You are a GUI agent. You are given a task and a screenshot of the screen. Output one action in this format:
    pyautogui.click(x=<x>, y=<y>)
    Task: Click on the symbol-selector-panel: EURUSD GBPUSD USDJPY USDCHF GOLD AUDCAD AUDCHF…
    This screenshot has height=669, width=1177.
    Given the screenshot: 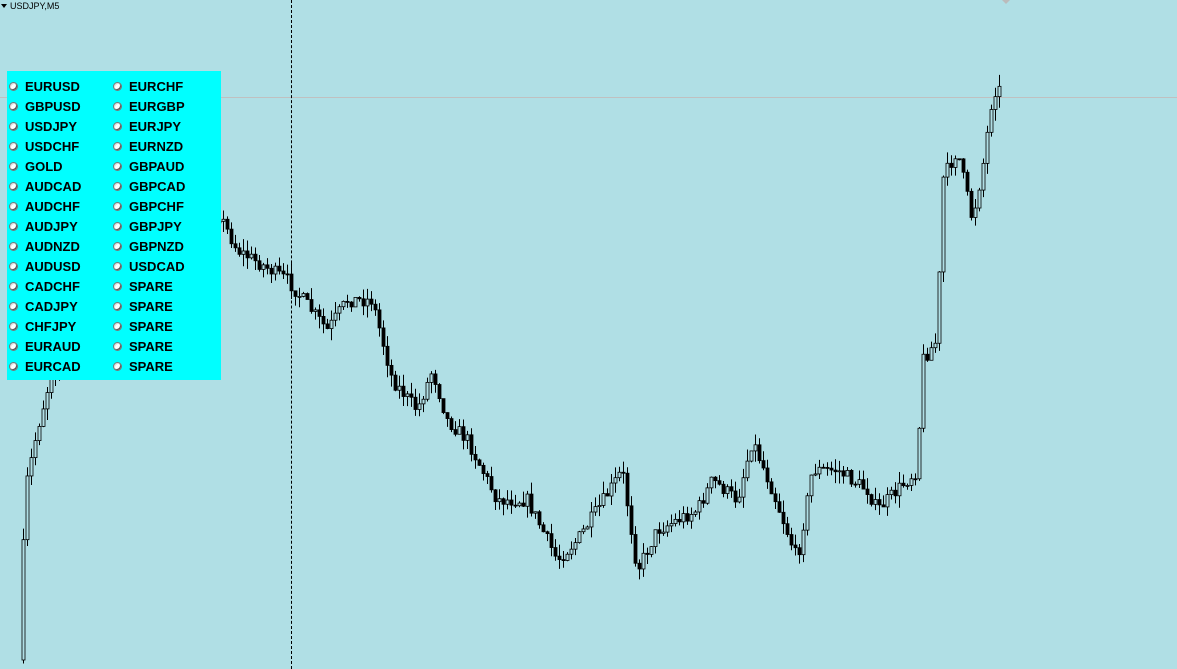 What is the action you would take?
    pyautogui.click(x=114, y=225)
    